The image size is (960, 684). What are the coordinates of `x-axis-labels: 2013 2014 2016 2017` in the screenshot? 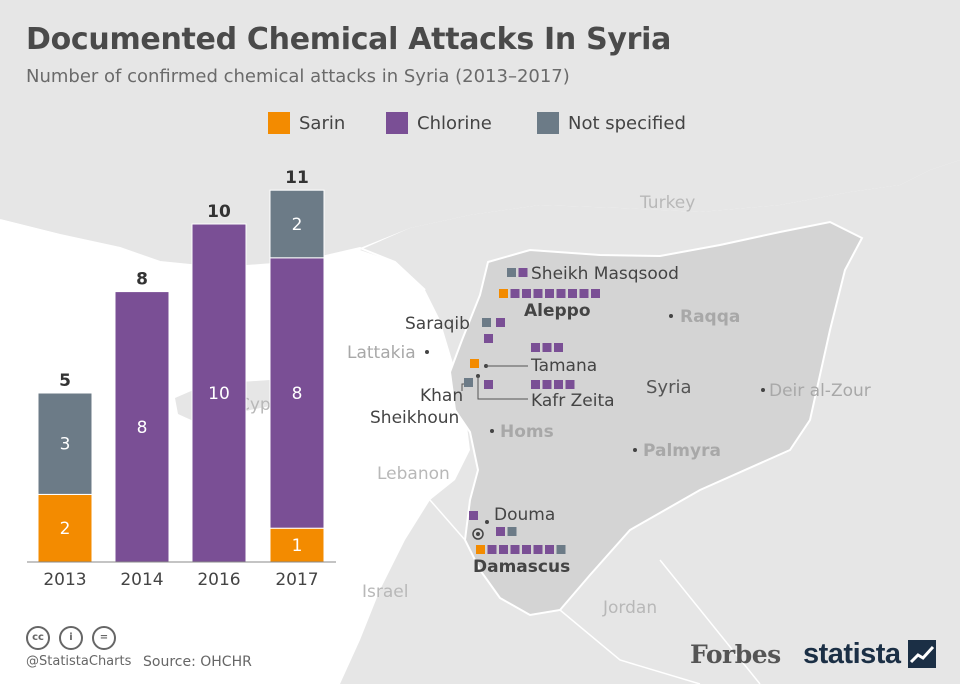 It's located at (180, 580).